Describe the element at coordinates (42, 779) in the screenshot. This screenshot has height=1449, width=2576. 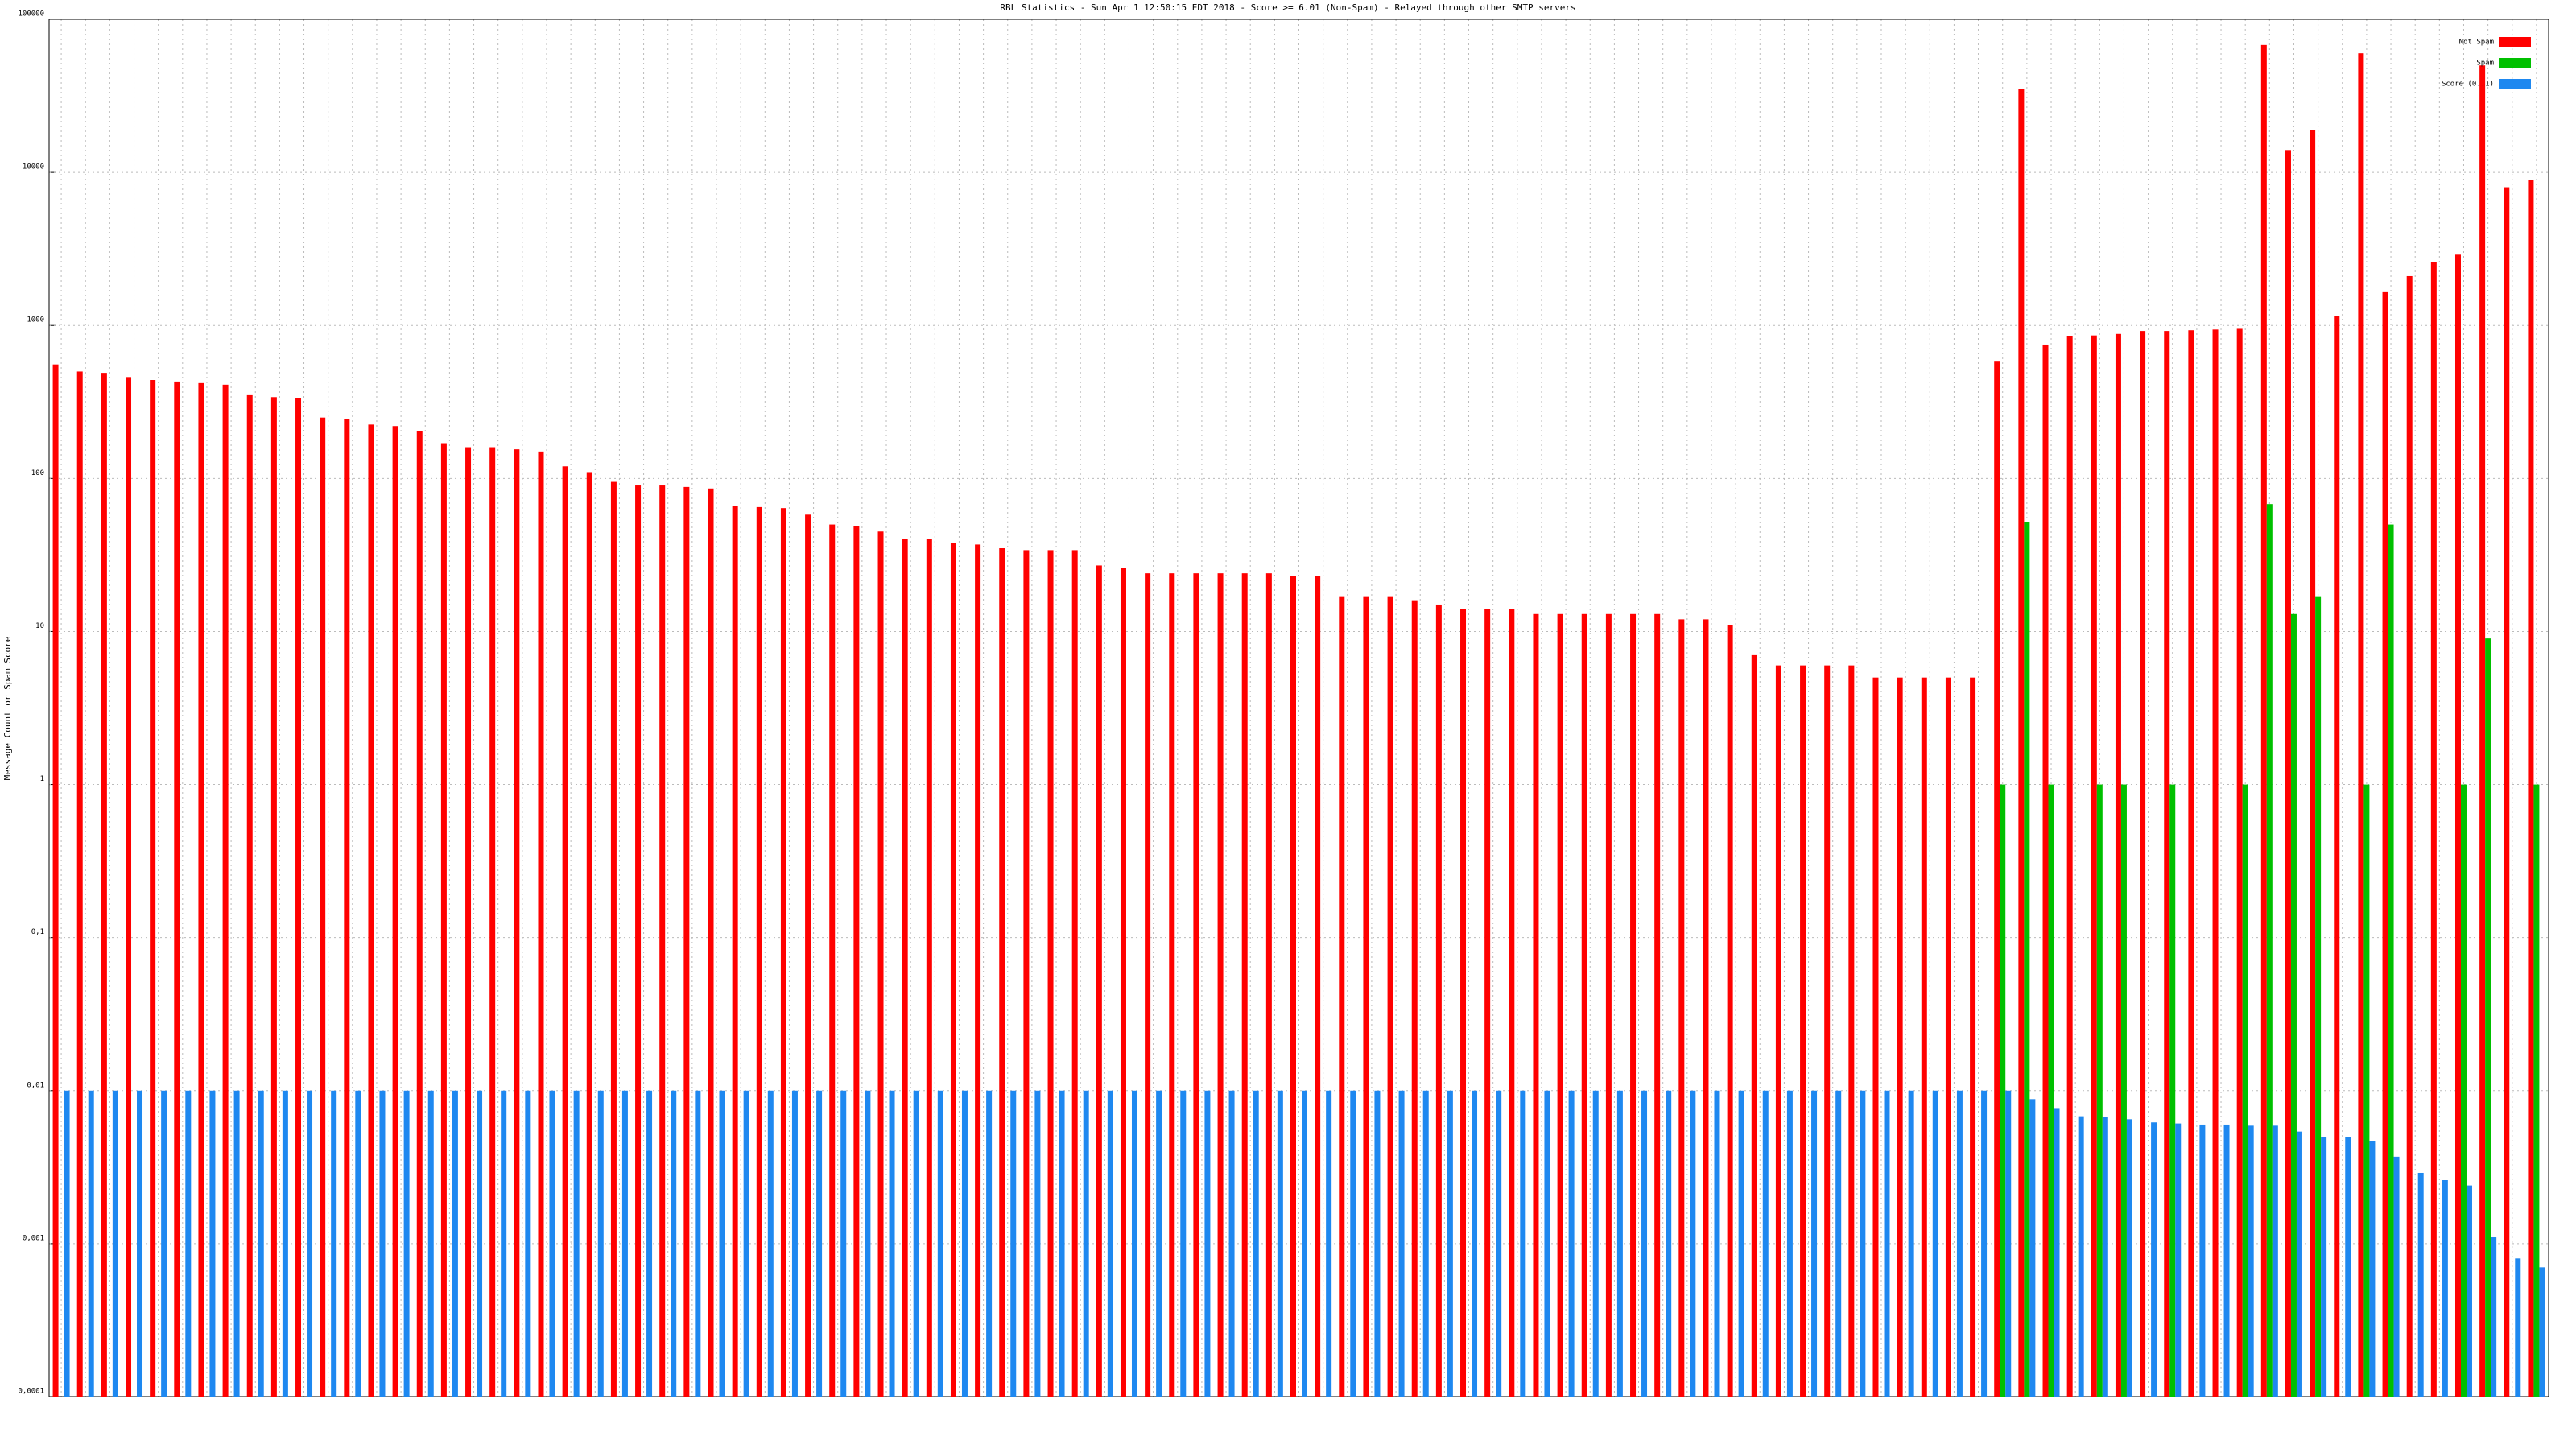
I see `y-tick-label: 1` at that location.